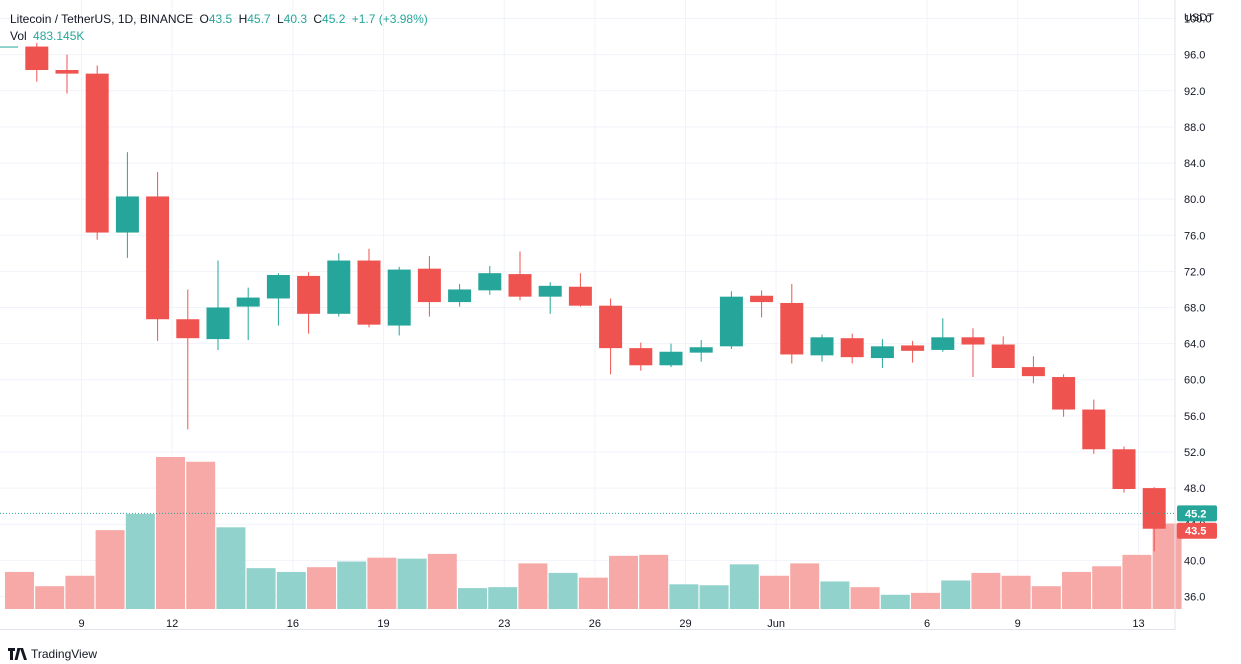 The image size is (1241, 664). I want to click on high-label: H, so click(243, 19).